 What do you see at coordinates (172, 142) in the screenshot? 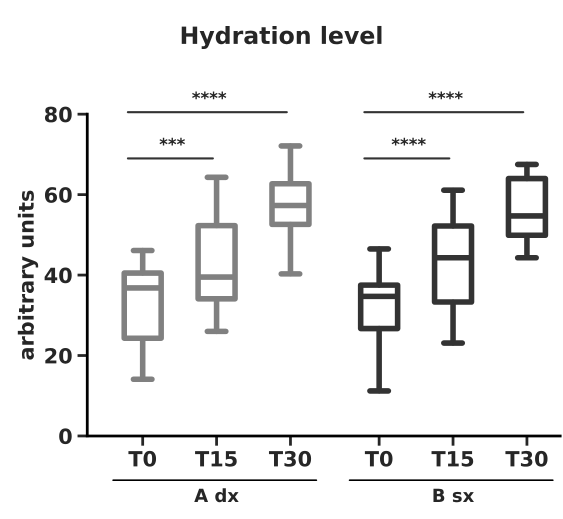
I see `annotation: ***` at bounding box center [172, 142].